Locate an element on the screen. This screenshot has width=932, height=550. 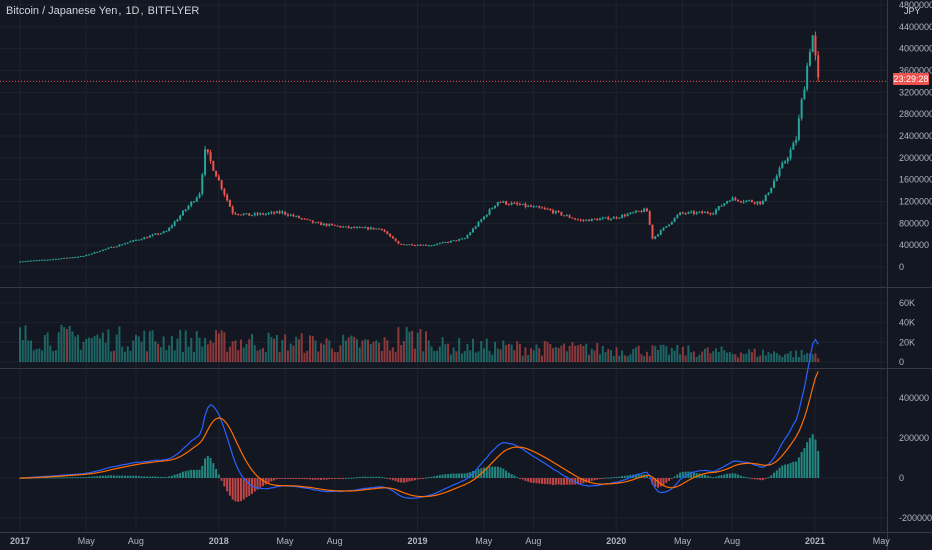
volume-axis-tick: 60K is located at coordinates (907, 303).